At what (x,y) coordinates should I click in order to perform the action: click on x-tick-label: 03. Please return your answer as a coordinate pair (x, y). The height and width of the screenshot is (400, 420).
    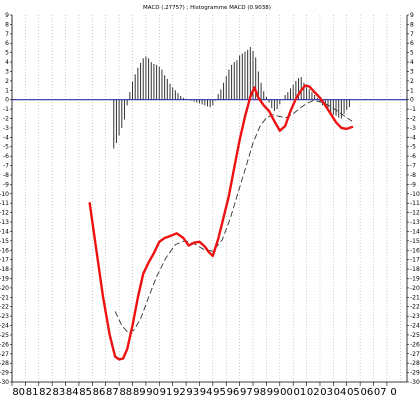
    Looking at the image, I should click on (326, 392).